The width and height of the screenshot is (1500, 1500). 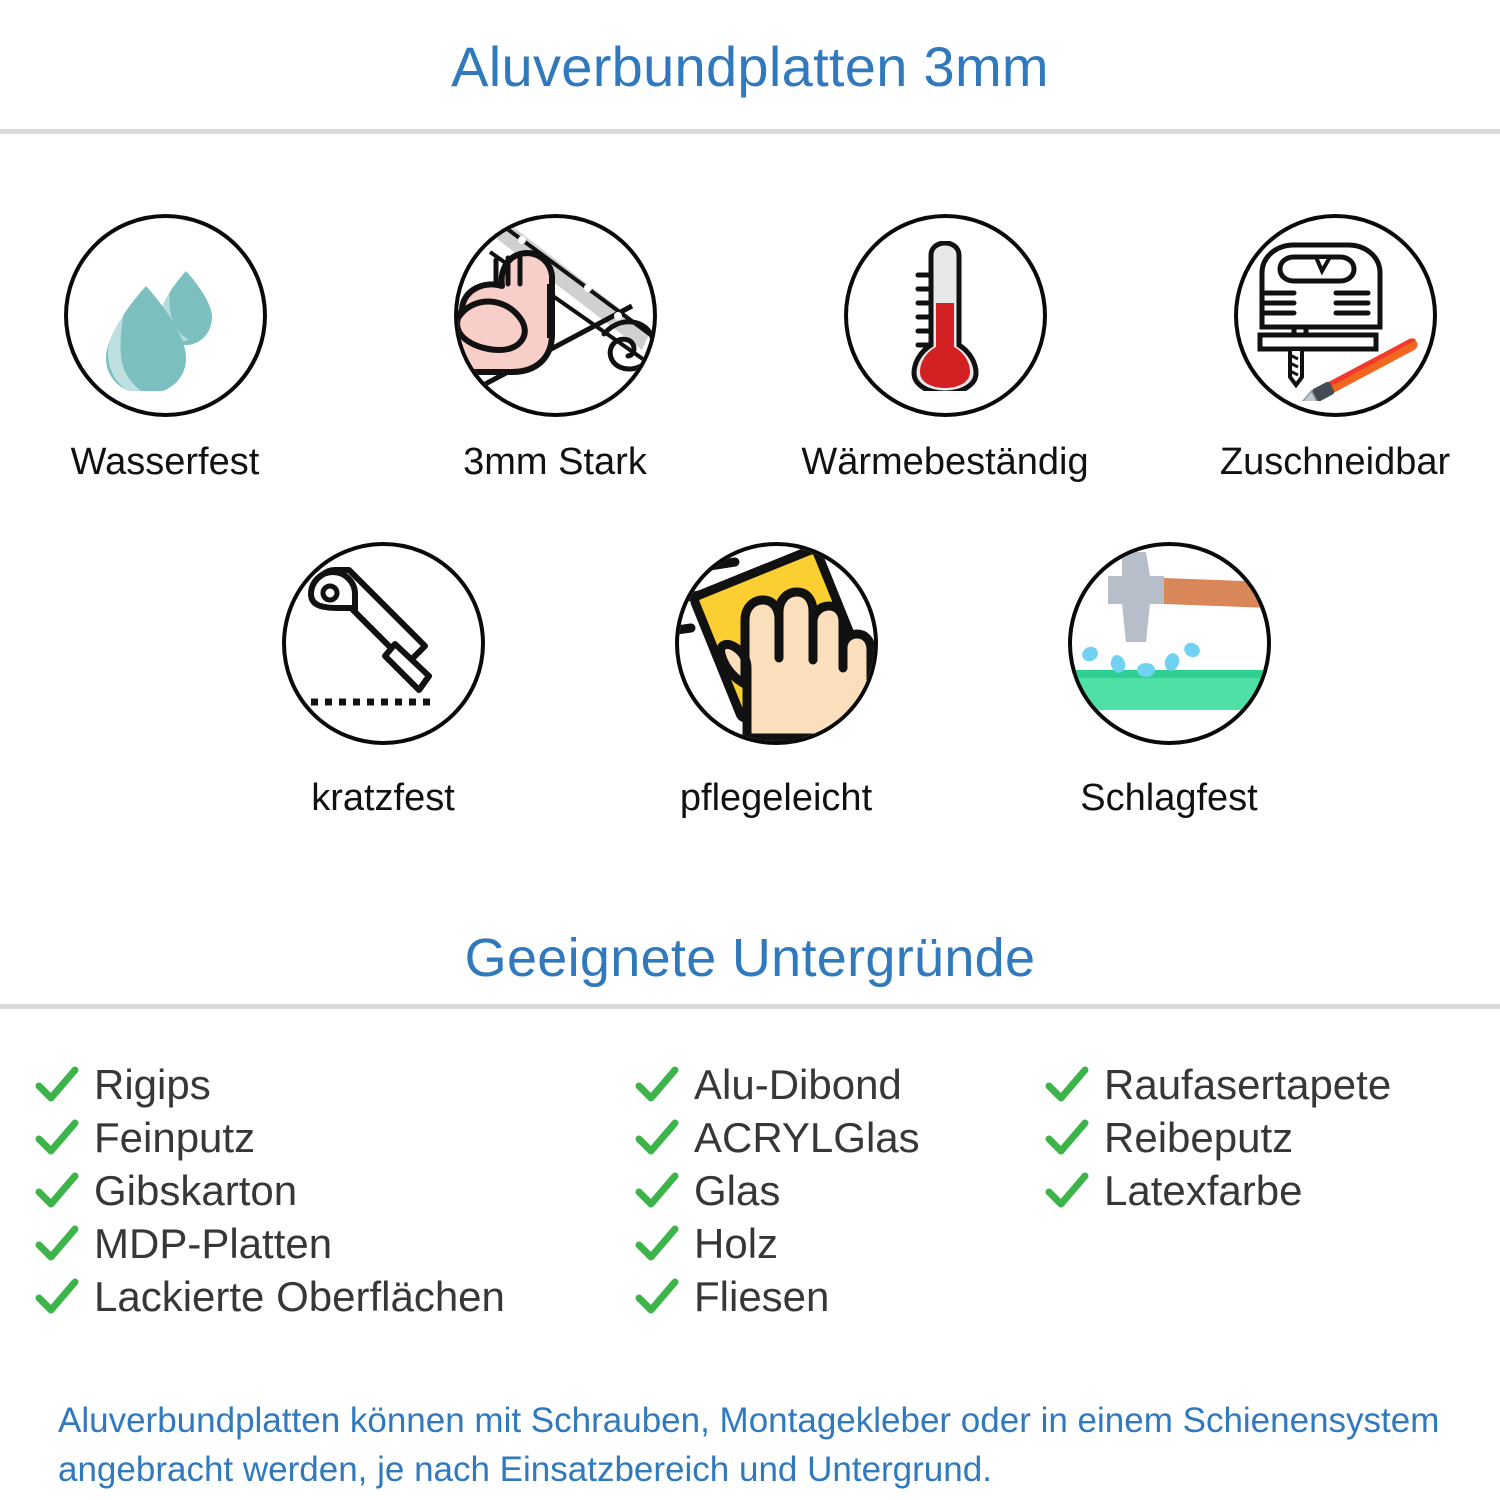 What do you see at coordinates (334, 1084) in the screenshot?
I see `list-item: Rigips` at bounding box center [334, 1084].